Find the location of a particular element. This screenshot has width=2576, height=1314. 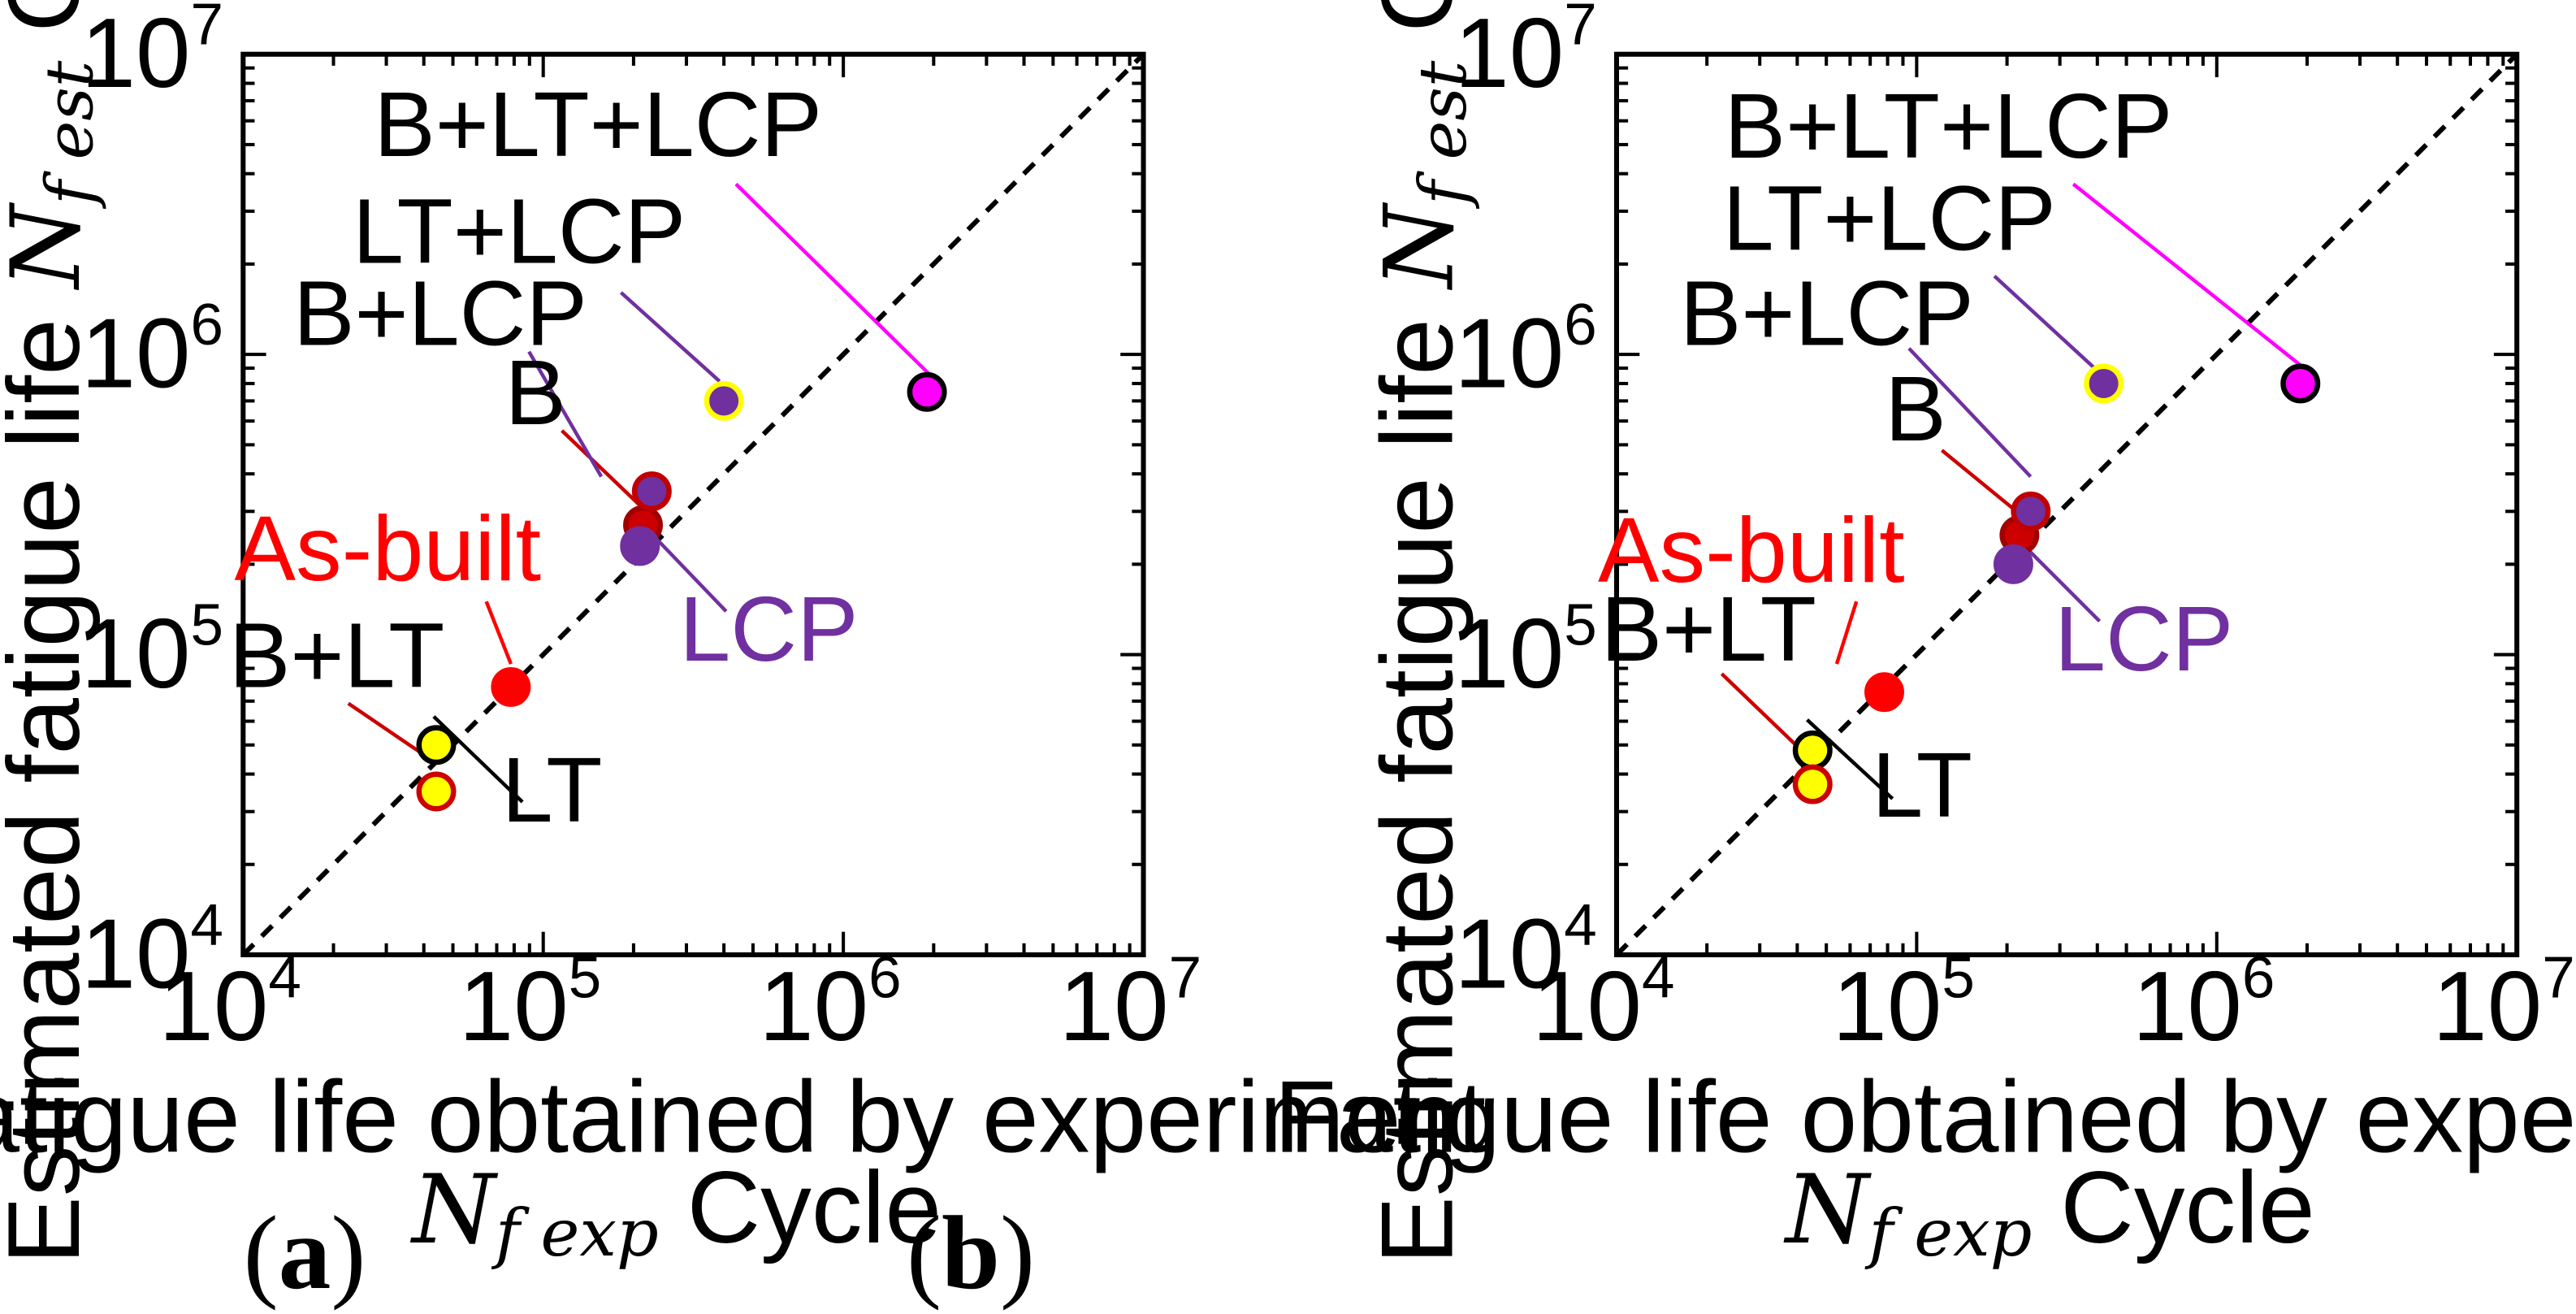

y-axis-unit: Cycle is located at coordinates (1417, 30).